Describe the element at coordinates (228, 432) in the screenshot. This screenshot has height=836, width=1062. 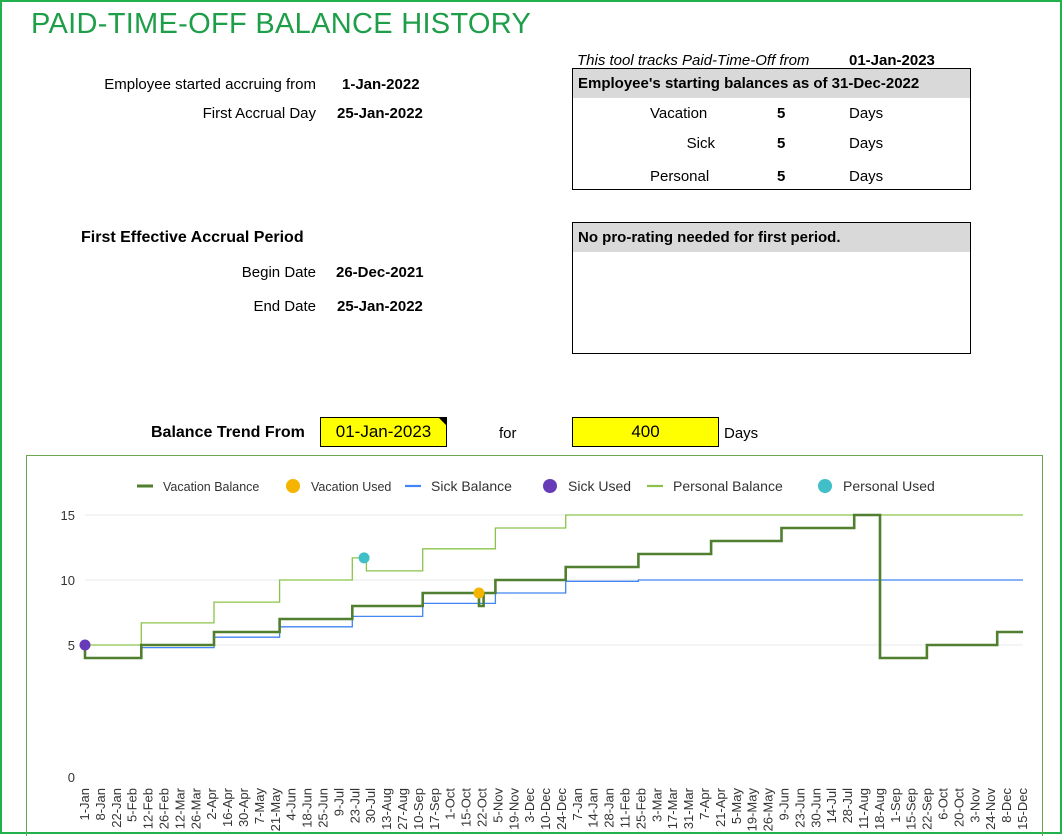
I see `trend-label: Balance Trend From` at that location.